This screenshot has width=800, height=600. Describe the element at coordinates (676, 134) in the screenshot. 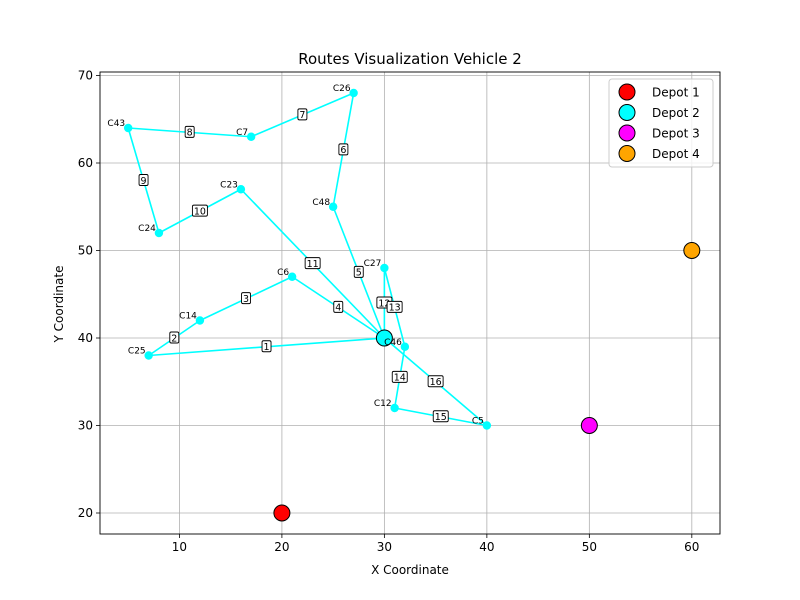

I see `legend-label: Depot 3` at that location.